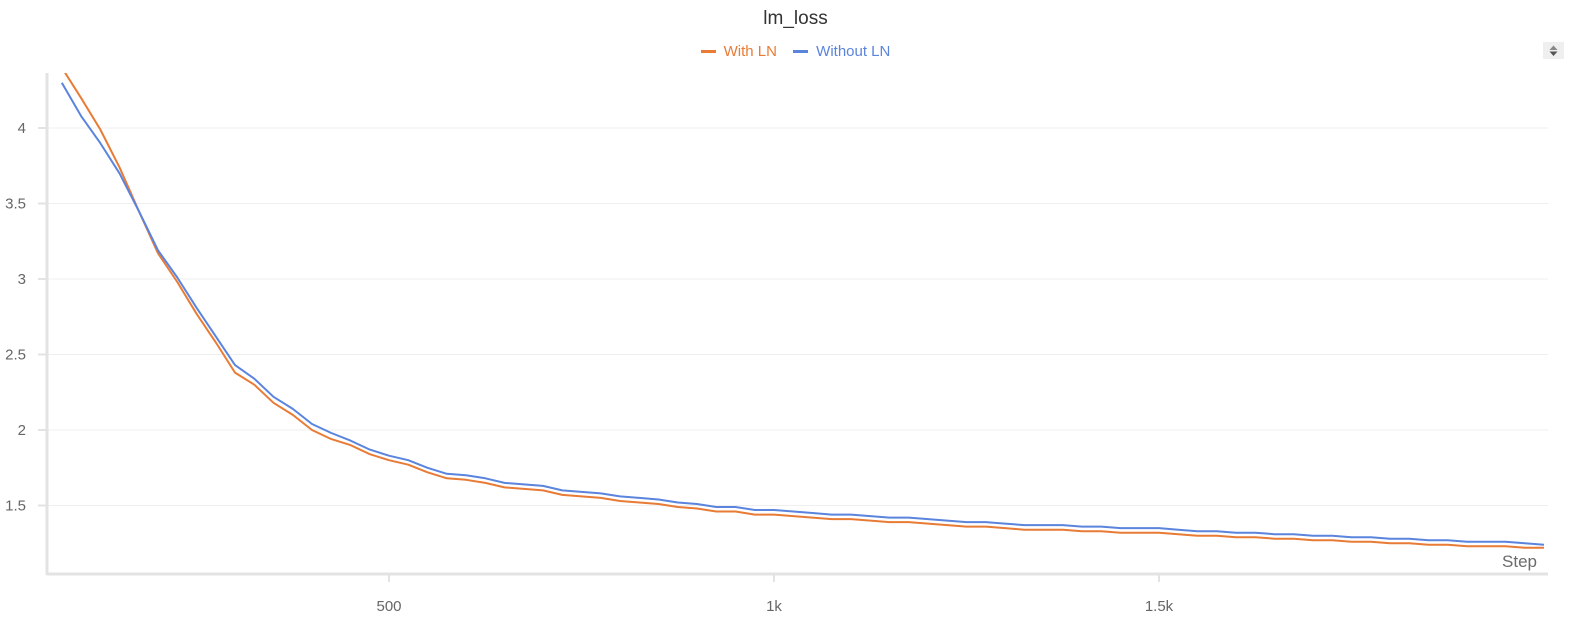  What do you see at coordinates (795, 18) in the screenshot?
I see `chart-title: lm_loss` at bounding box center [795, 18].